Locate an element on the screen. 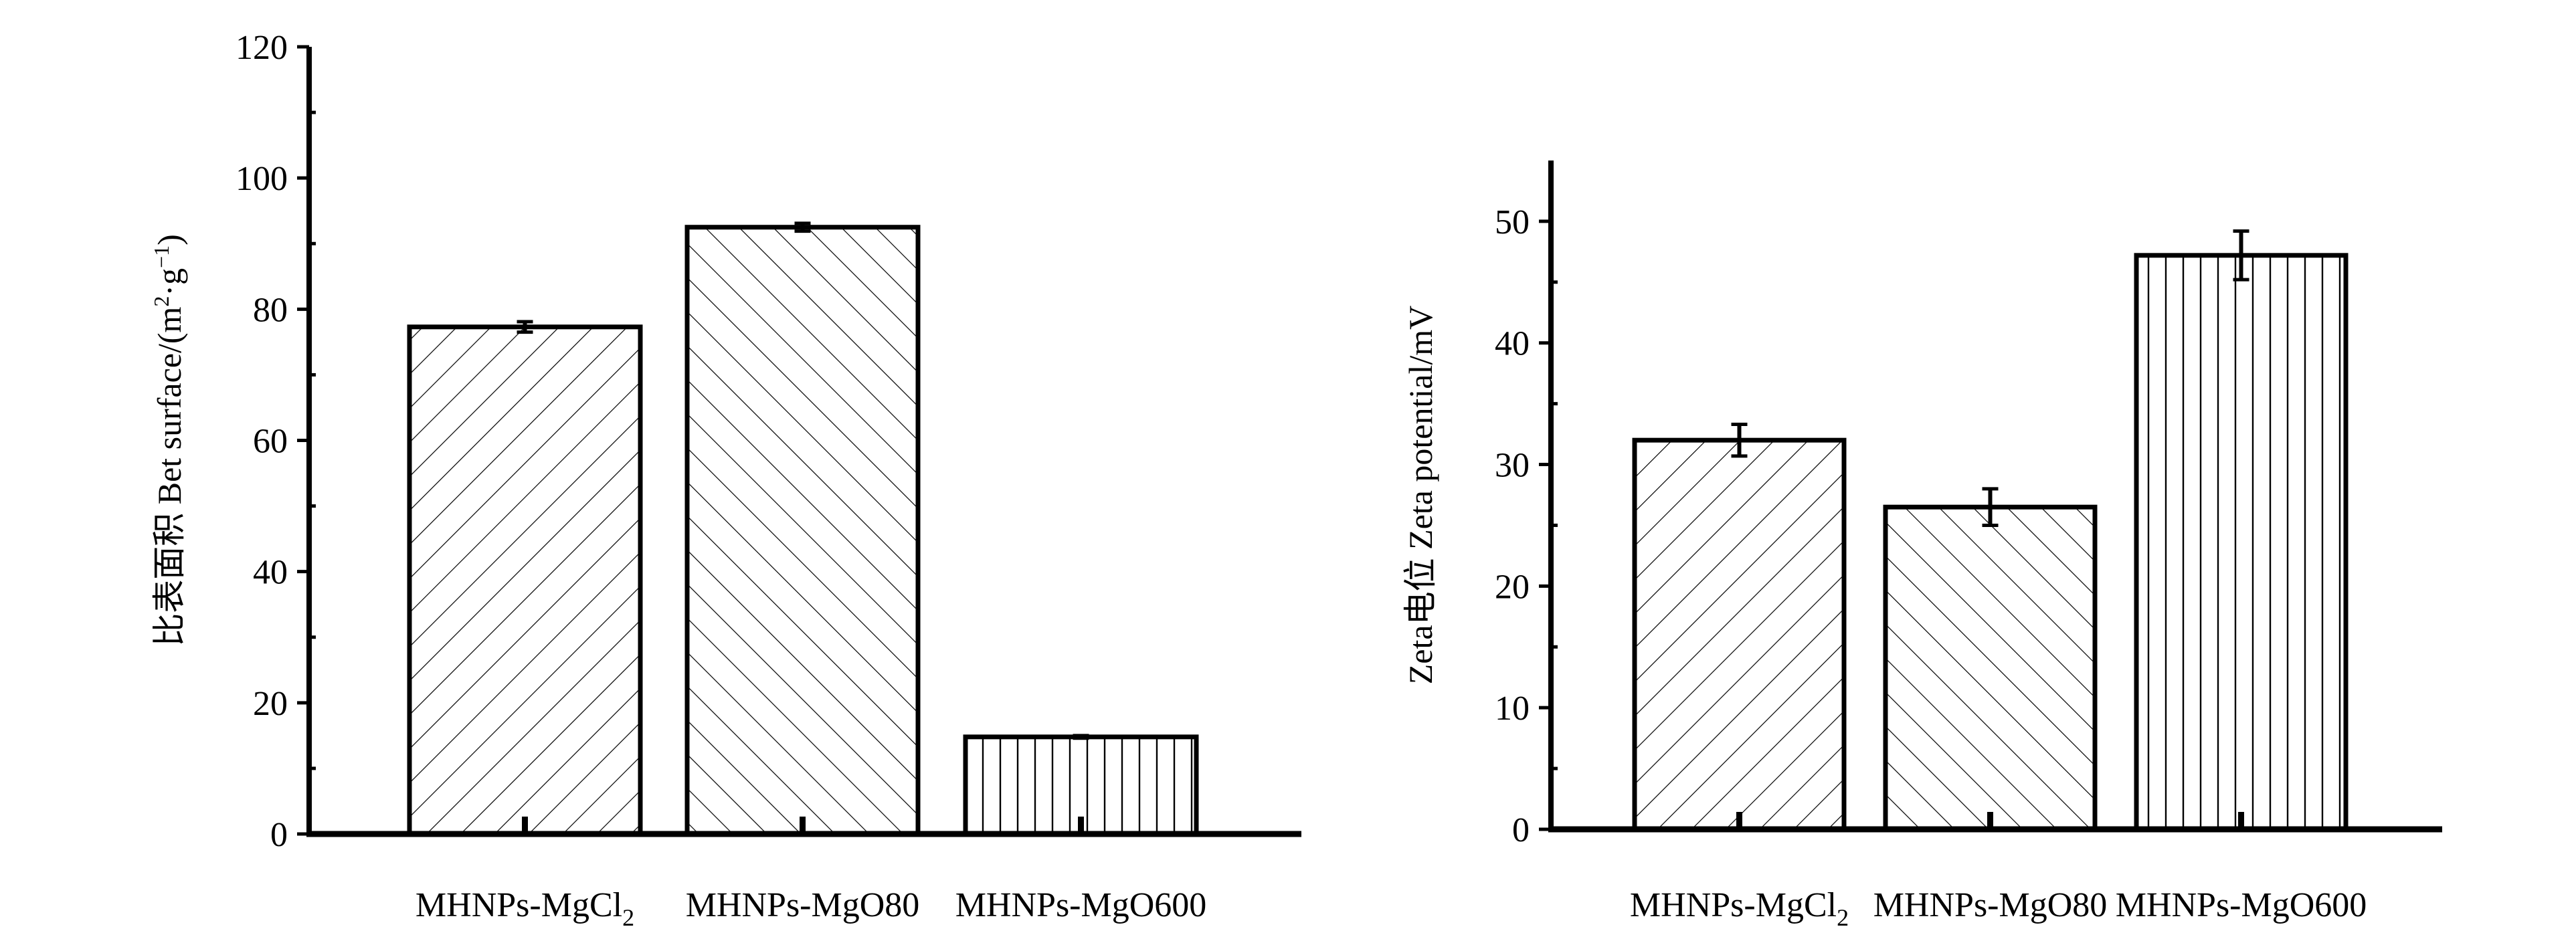 The image size is (2576, 945). y-tick-label: 80 is located at coordinates (270, 310).